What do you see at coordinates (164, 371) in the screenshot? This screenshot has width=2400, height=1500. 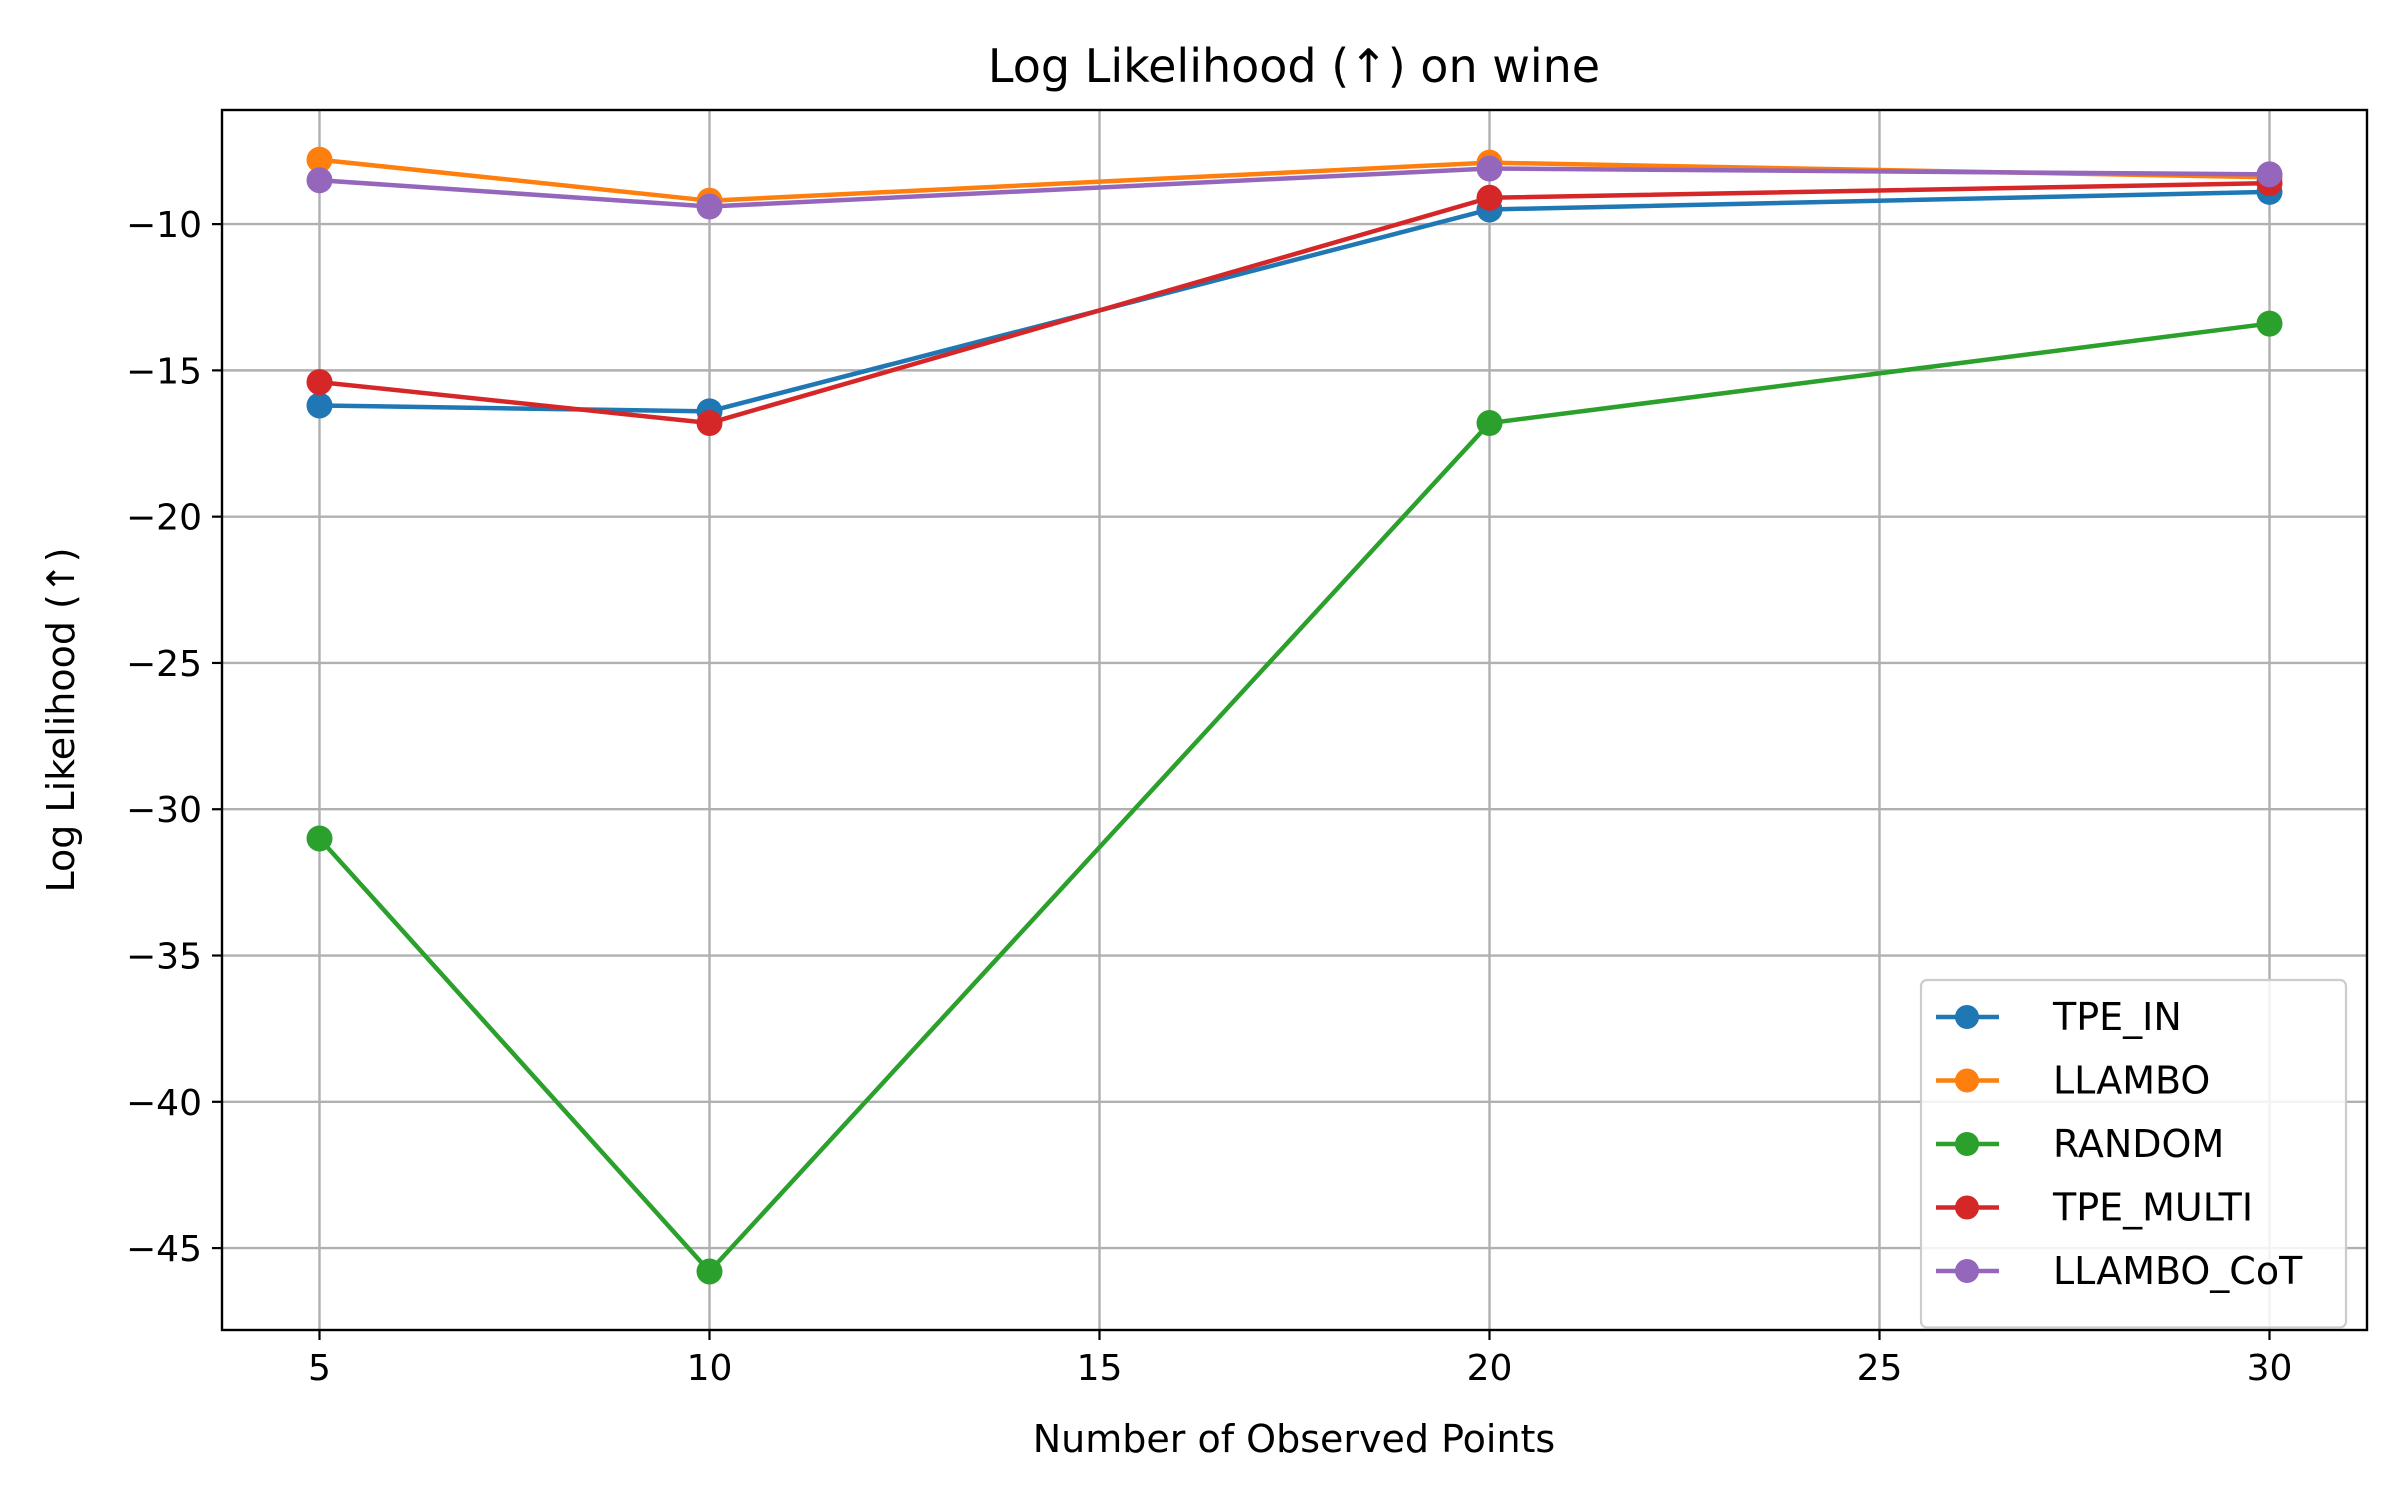 I see `y-tick-label: −15` at bounding box center [164, 371].